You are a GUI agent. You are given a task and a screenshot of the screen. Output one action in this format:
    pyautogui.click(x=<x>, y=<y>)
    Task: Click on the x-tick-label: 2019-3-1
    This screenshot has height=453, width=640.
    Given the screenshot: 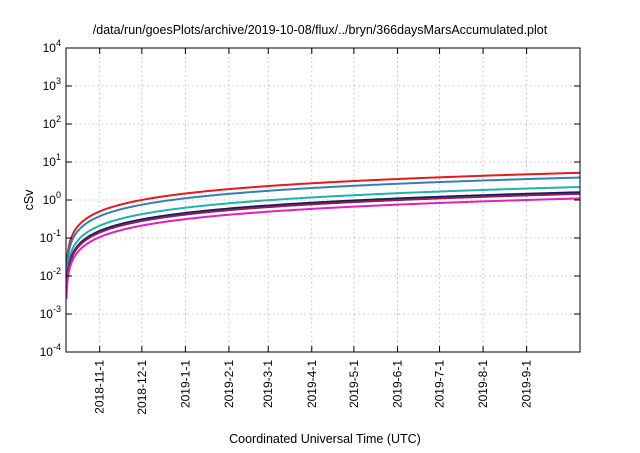 What is the action you would take?
    pyautogui.click(x=268, y=384)
    